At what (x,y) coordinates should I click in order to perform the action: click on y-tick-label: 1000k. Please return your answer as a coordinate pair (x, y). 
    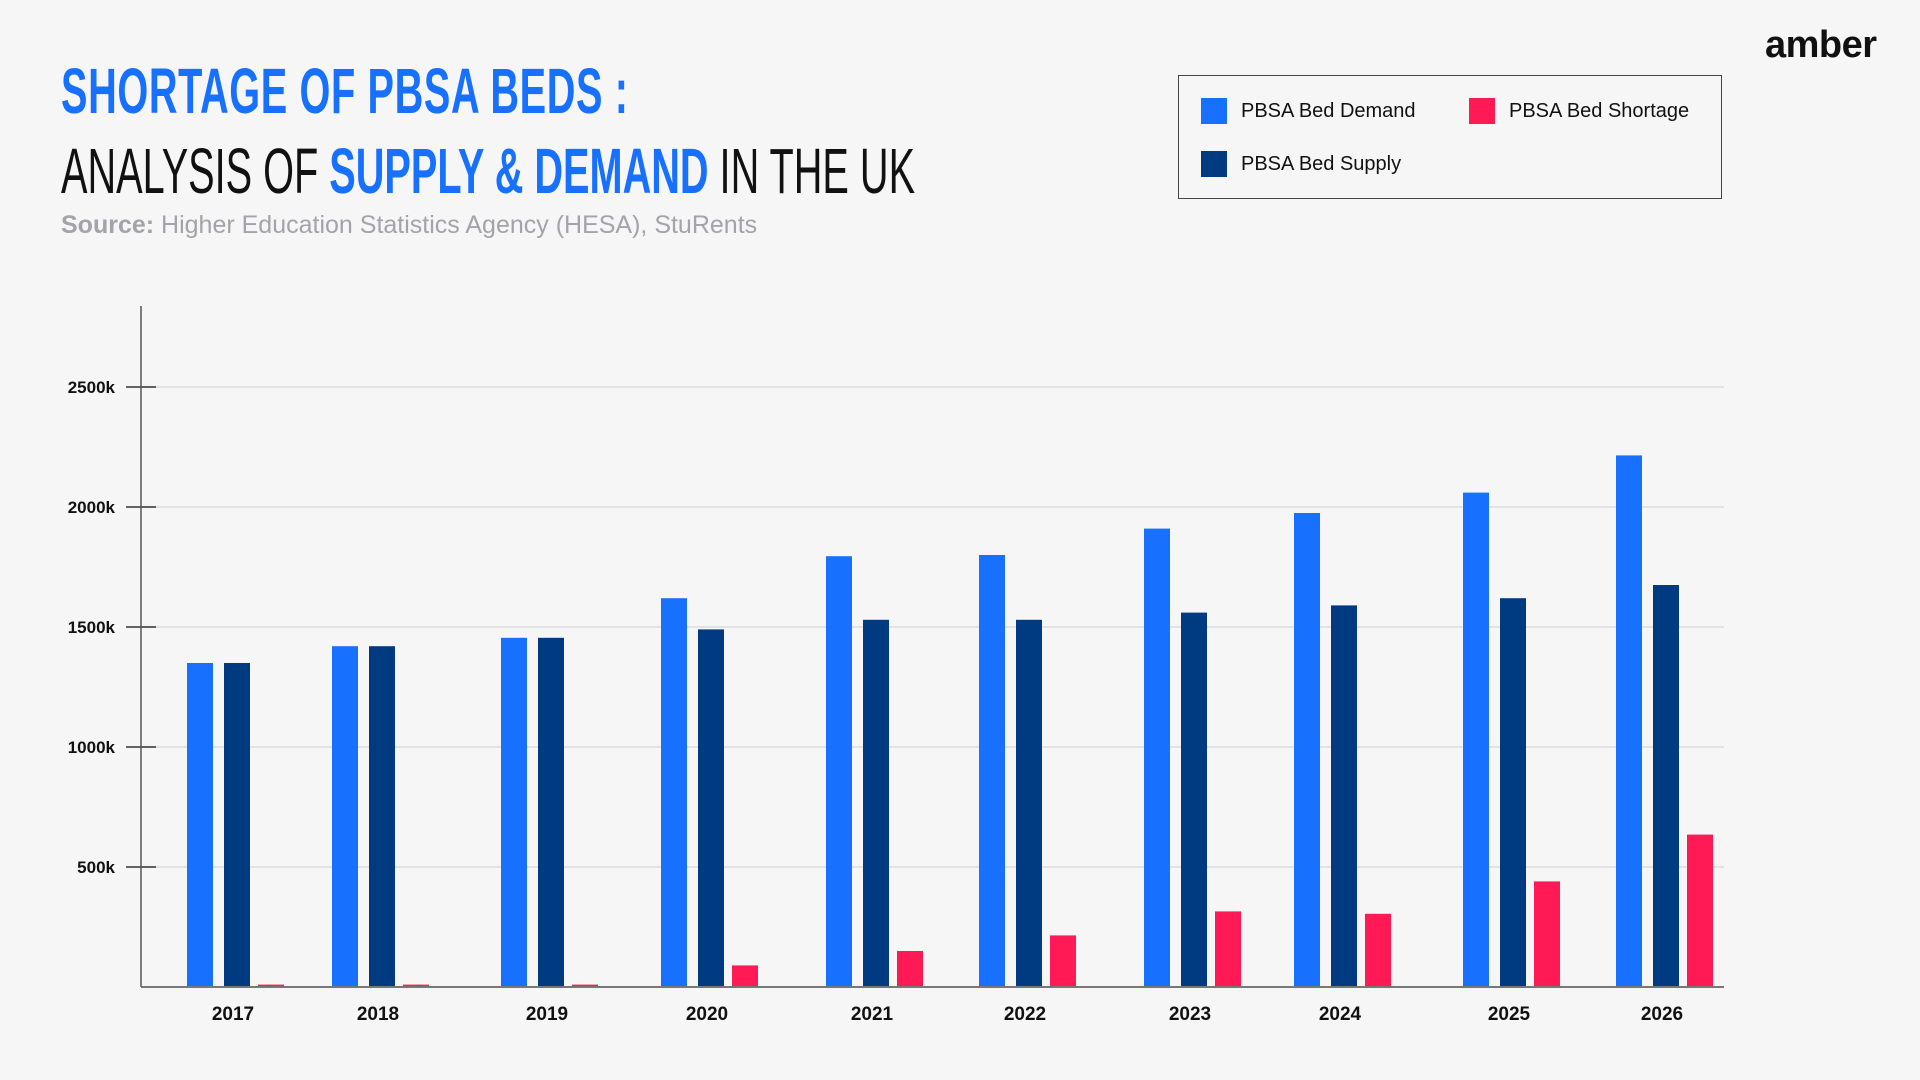
    Looking at the image, I should click on (92, 747).